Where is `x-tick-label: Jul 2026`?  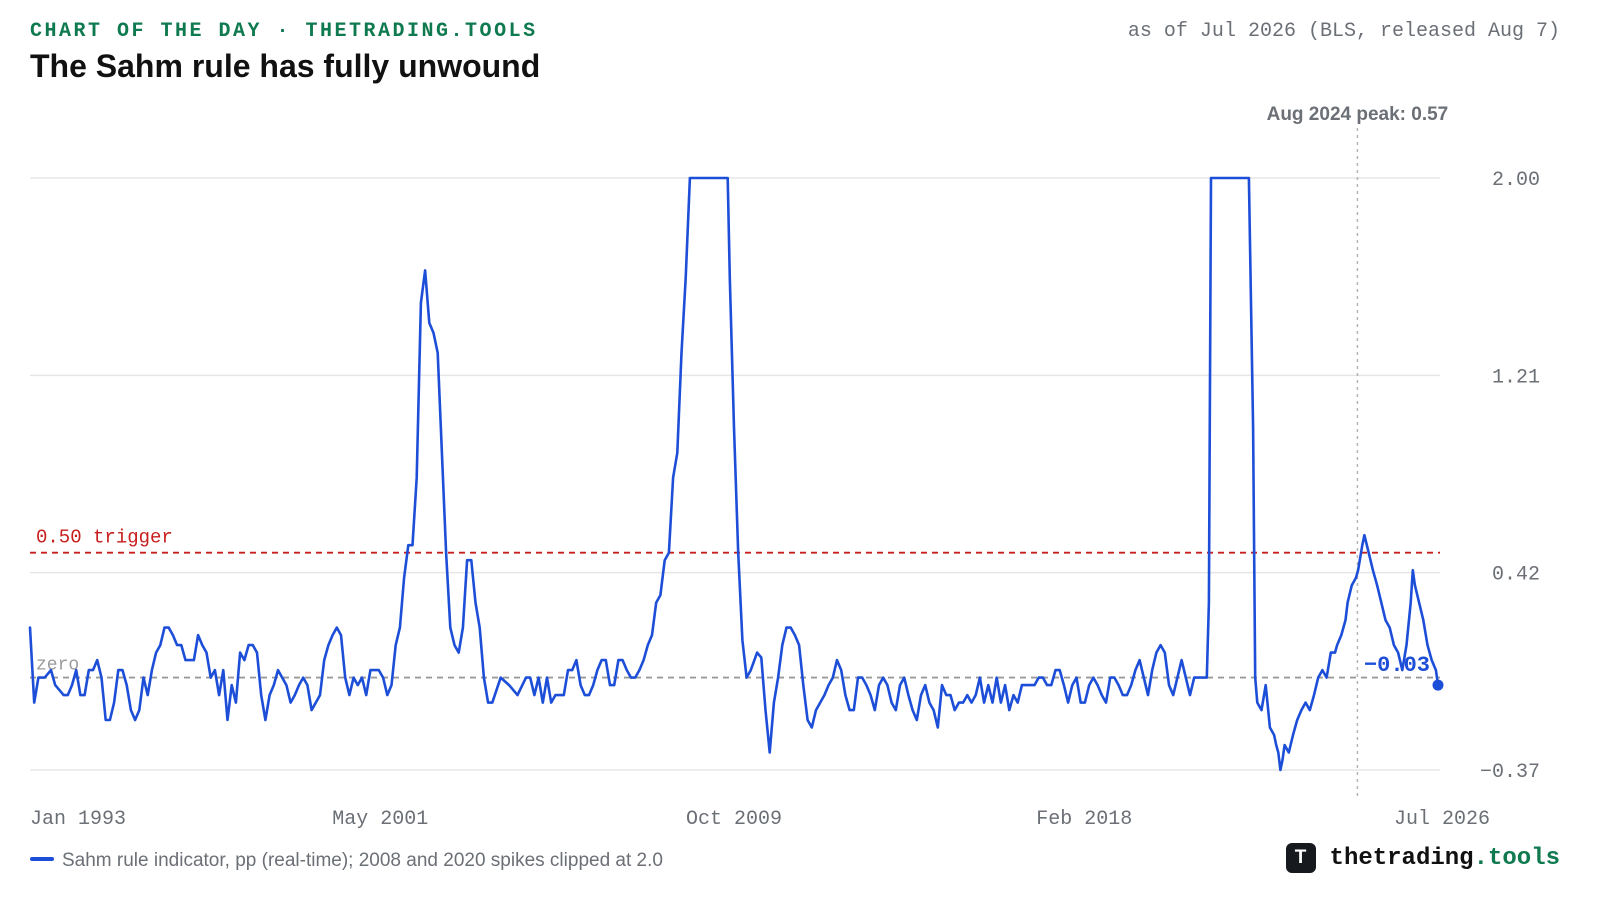
x-tick-label: Jul 2026 is located at coordinates (1442, 819).